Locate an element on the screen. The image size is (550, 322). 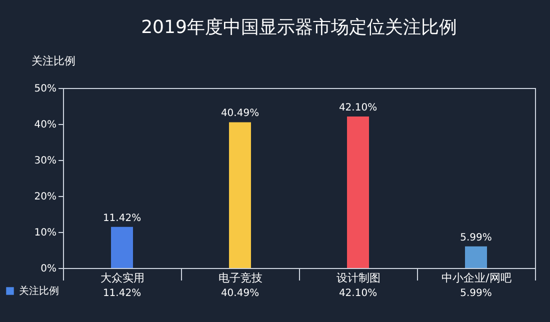
chart-title: 2019年度中国显示器市场定位关注比例 is located at coordinates (299, 27).